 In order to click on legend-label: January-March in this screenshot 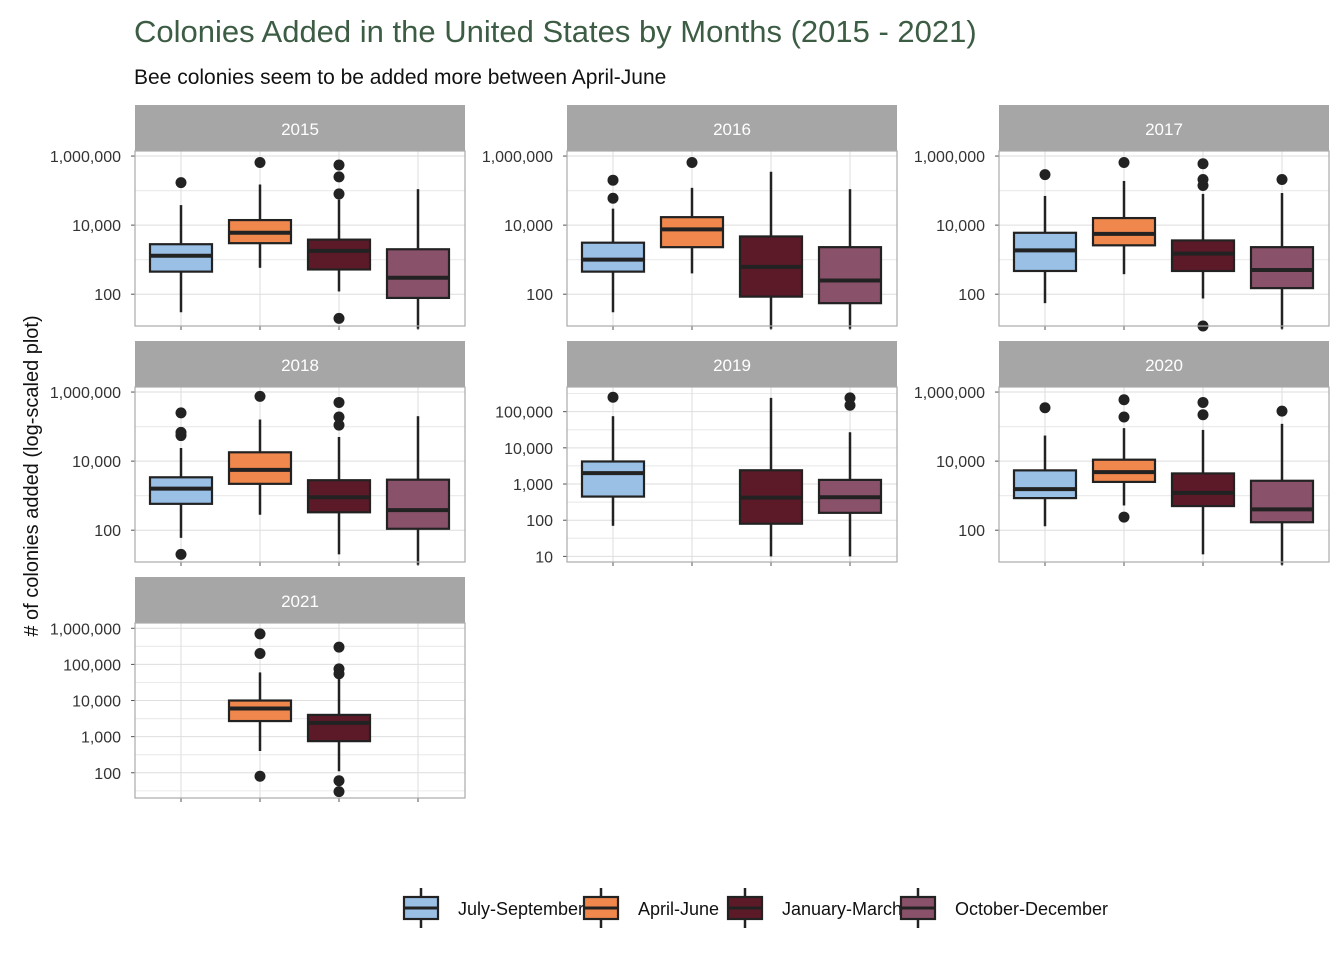, I will do `click(842, 909)`.